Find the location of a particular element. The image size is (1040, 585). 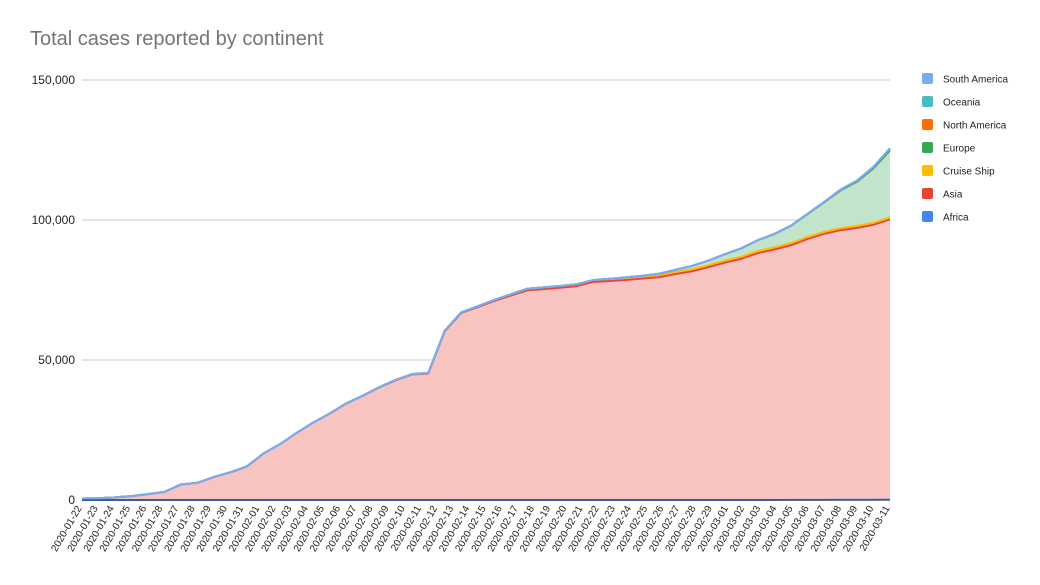

chart-title: Total cases reported by continent is located at coordinates (177, 39).